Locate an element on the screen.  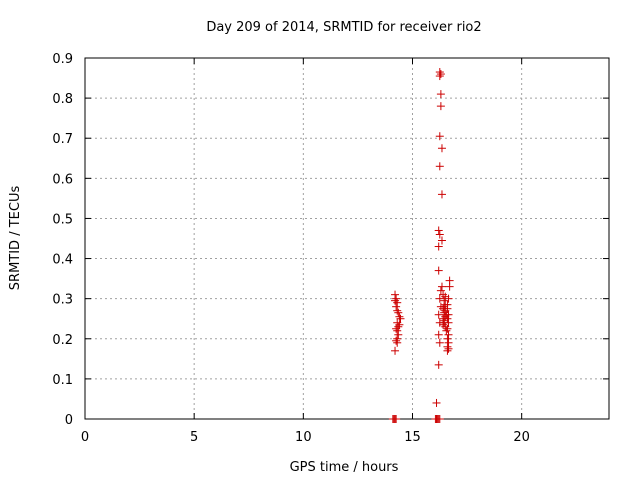
y-tick-label: 0.9 is located at coordinates (62, 59).